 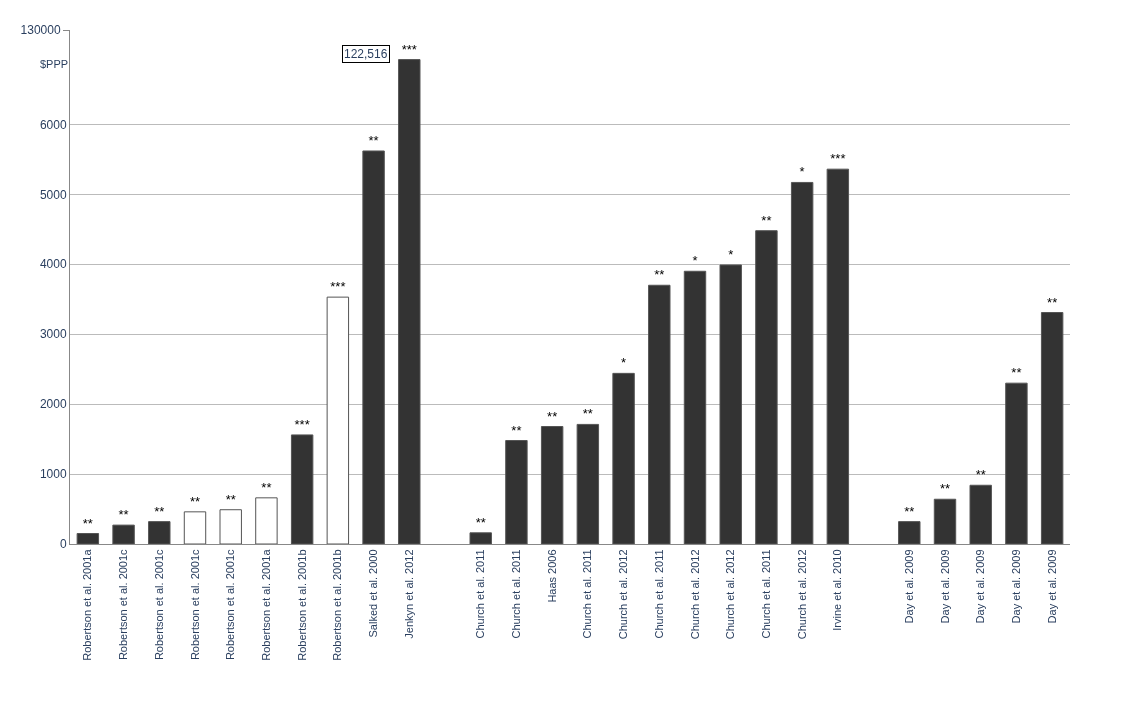 What do you see at coordinates (63, 544) in the screenshot?
I see `y-tick-label: 0` at bounding box center [63, 544].